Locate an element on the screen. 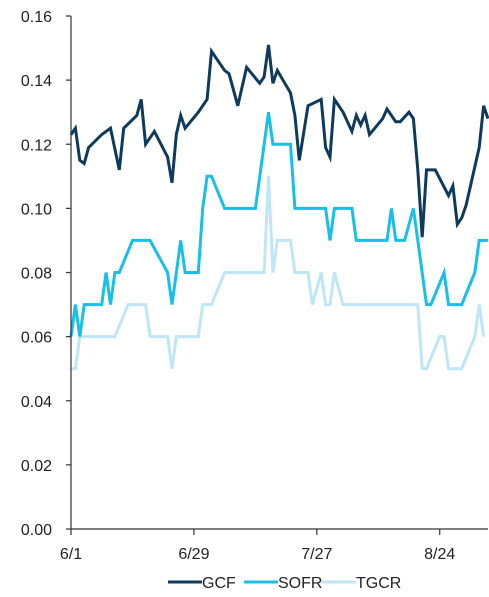  legend-item-sofr: SOFR is located at coordinates (283, 583).